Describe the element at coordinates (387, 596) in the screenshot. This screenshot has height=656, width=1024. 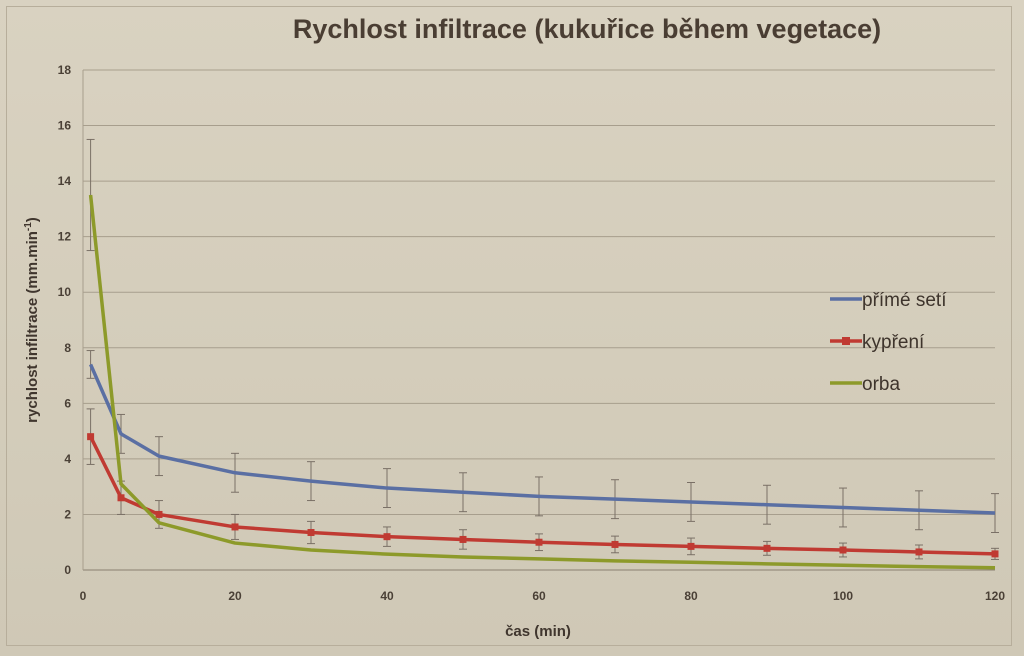
I see `x-tick-label-40: 40` at that location.